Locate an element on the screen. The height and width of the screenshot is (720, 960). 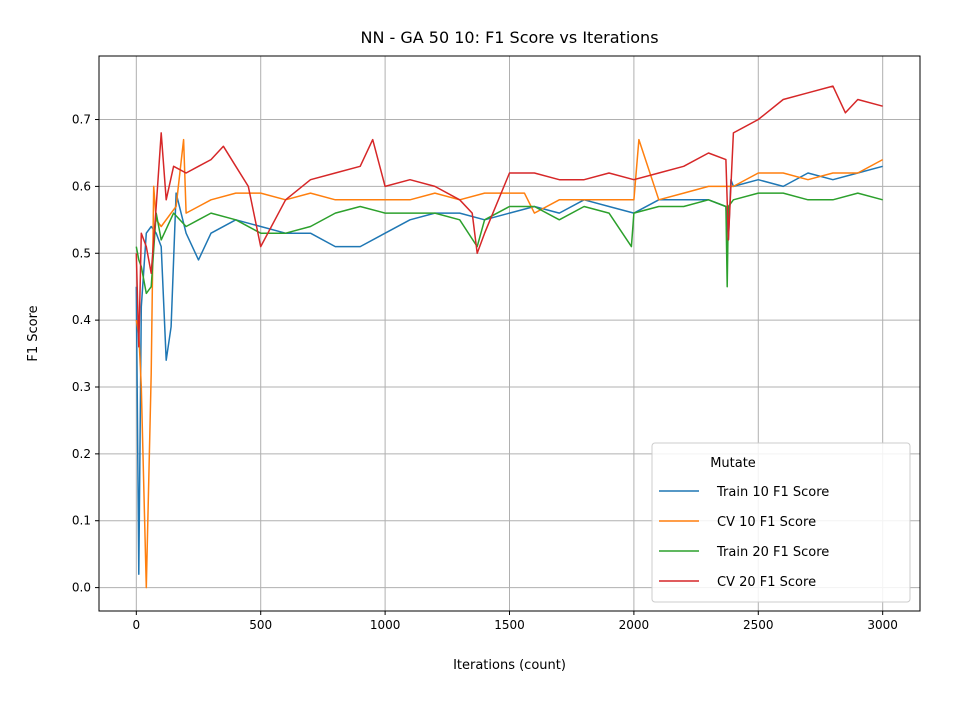
y-tick-label: 0.0 is located at coordinates (81, 588).